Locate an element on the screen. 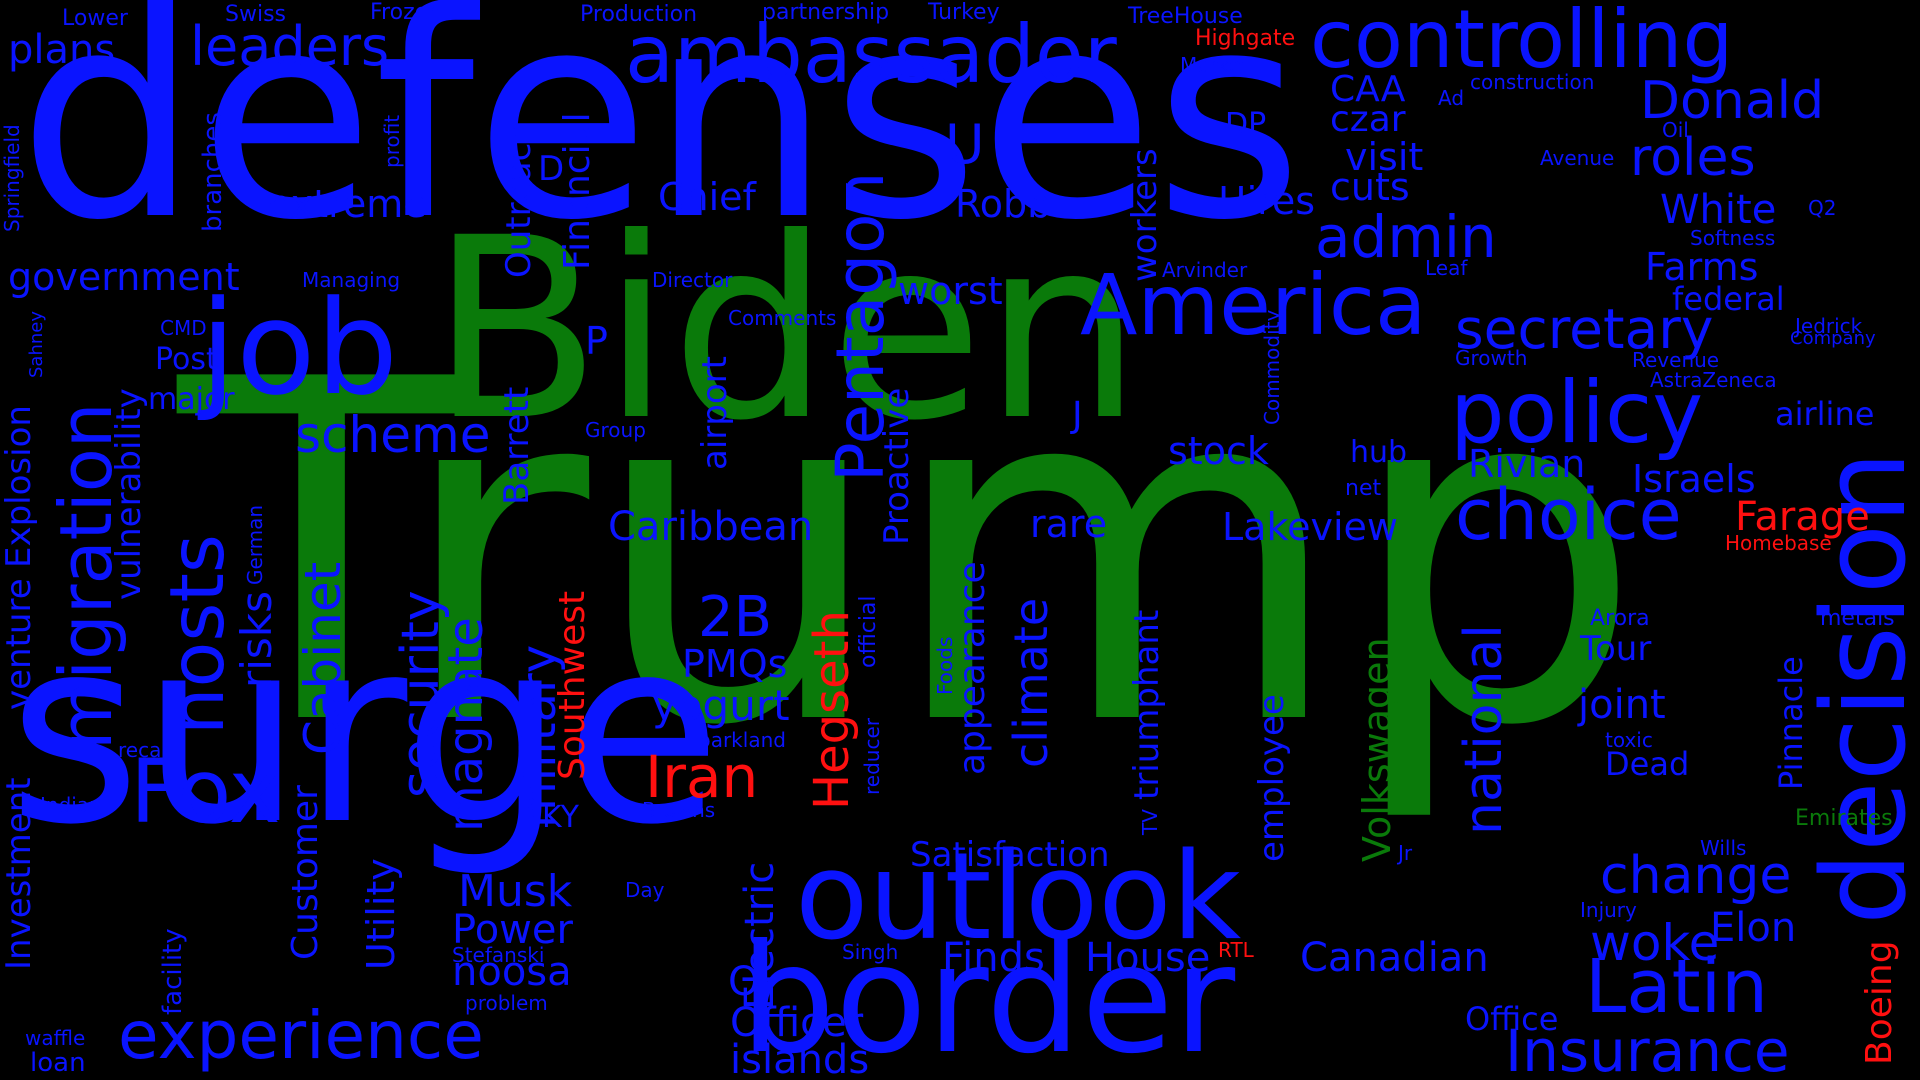  word-national: national is located at coordinates (1484, 729).